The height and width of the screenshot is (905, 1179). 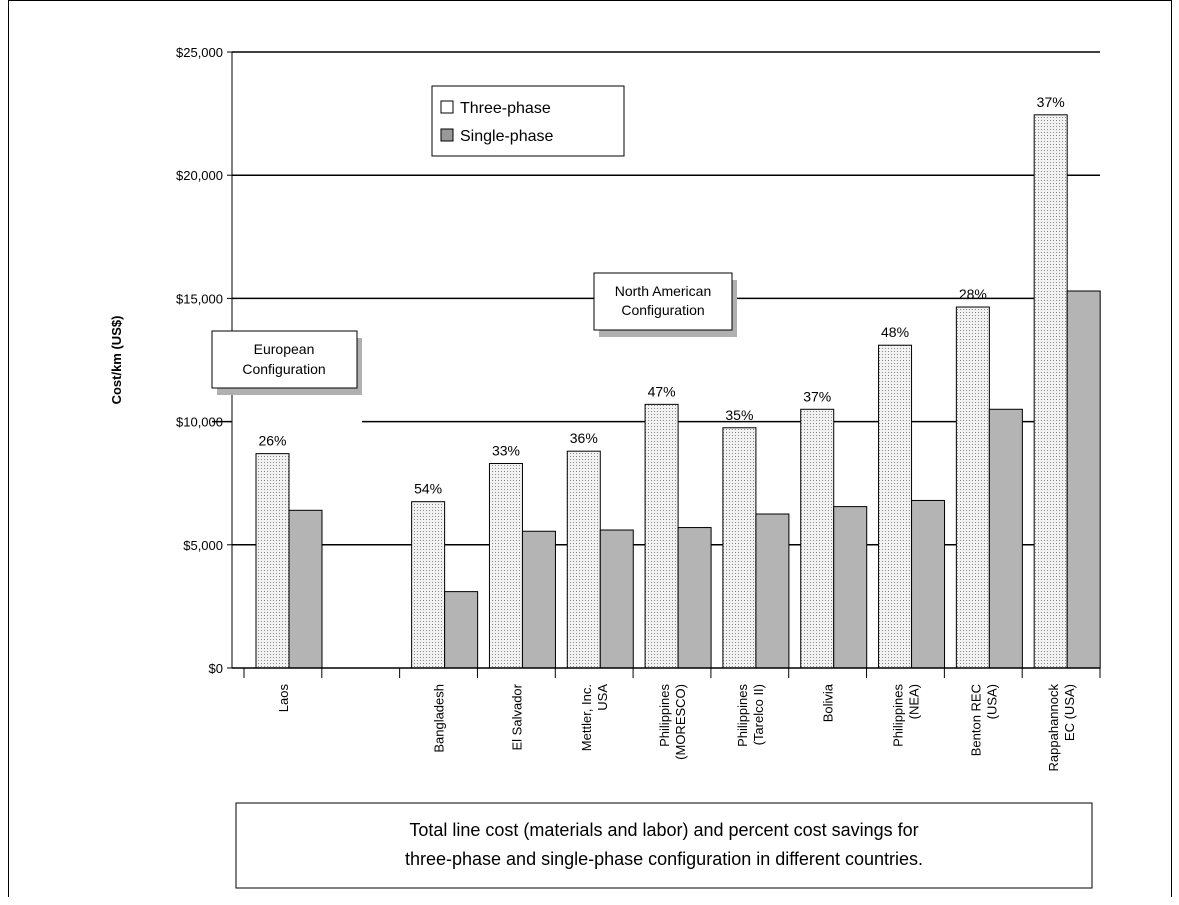 I want to click on legend: Three-phase Single-phase, so click(x=528, y=121).